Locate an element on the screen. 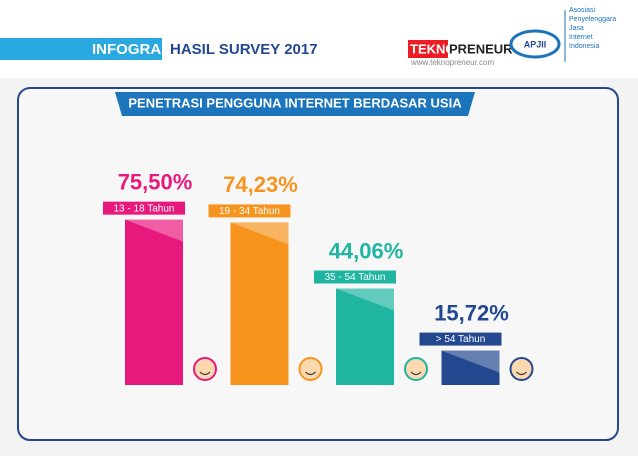  subtitle: HASIL SURVEY 2017 is located at coordinates (244, 49).